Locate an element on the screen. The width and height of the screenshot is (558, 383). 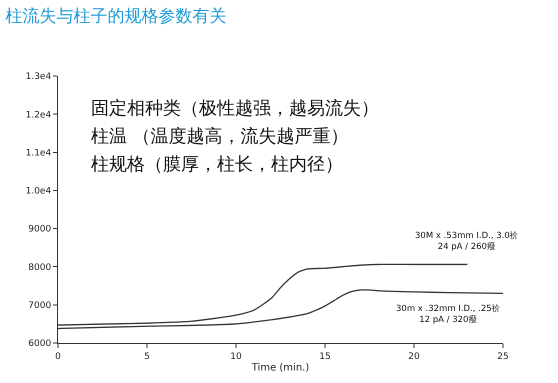
y-tick-label: 9000 is located at coordinates (40, 229).